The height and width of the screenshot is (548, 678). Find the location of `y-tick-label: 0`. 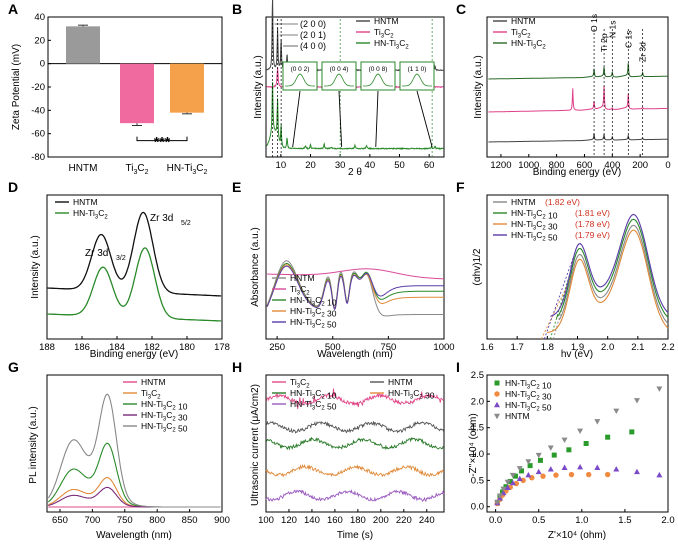

y-tick-label: 0 is located at coordinates (42, 64).